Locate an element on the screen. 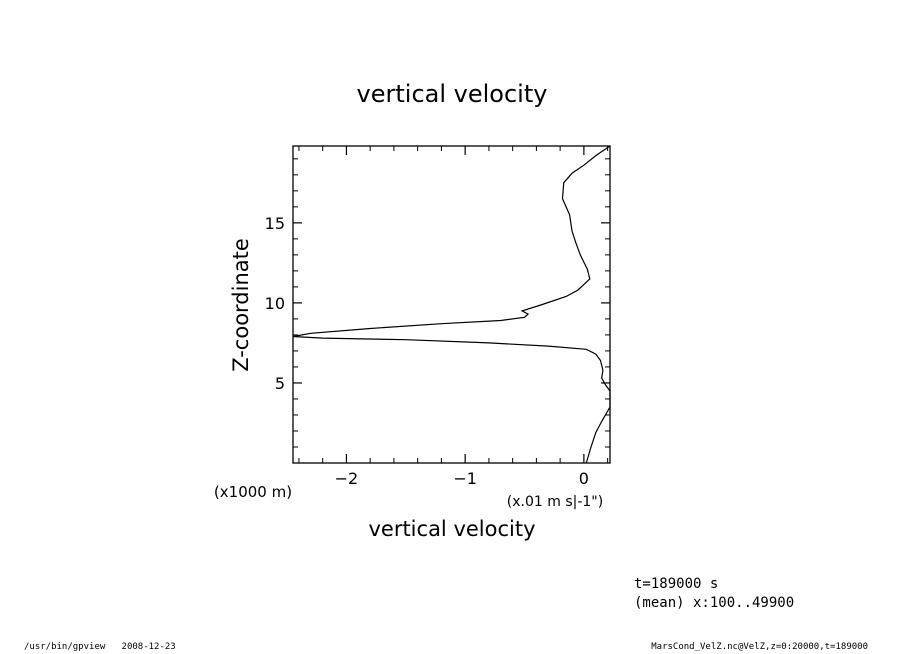  y-axis-label: Z-coordinate is located at coordinates (241, 305).